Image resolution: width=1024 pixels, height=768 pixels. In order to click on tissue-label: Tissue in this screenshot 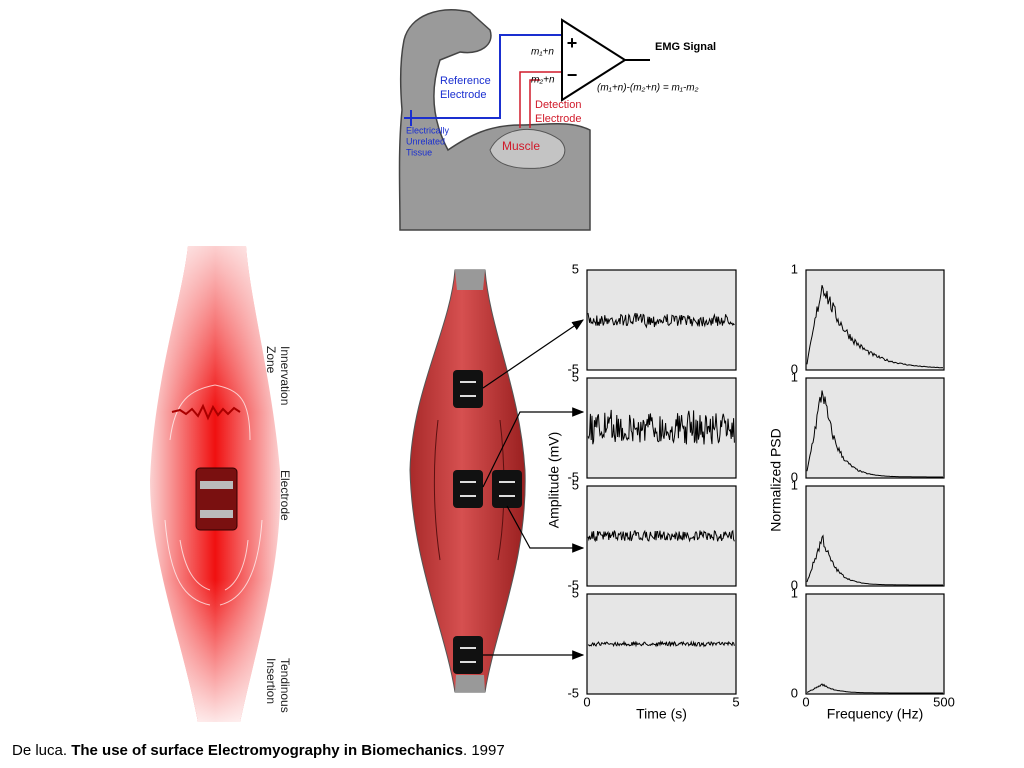, I will do `click(419, 152)`.